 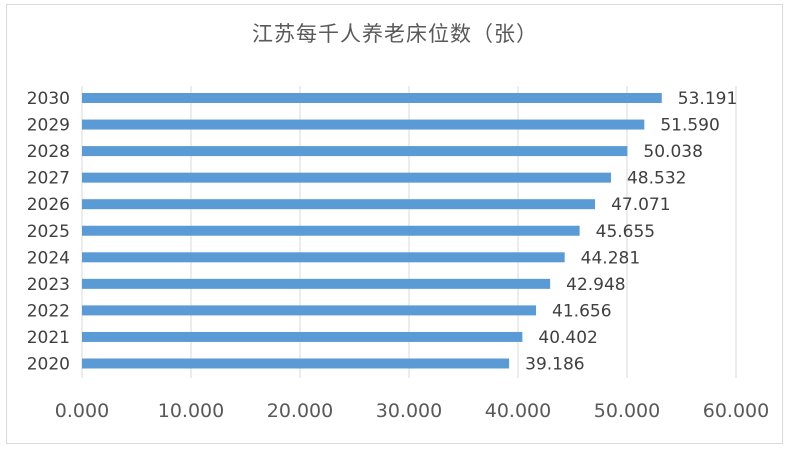 What do you see at coordinates (395, 34) in the screenshot?
I see `chart-title: 江苏每千人养老床位数（张）` at bounding box center [395, 34].